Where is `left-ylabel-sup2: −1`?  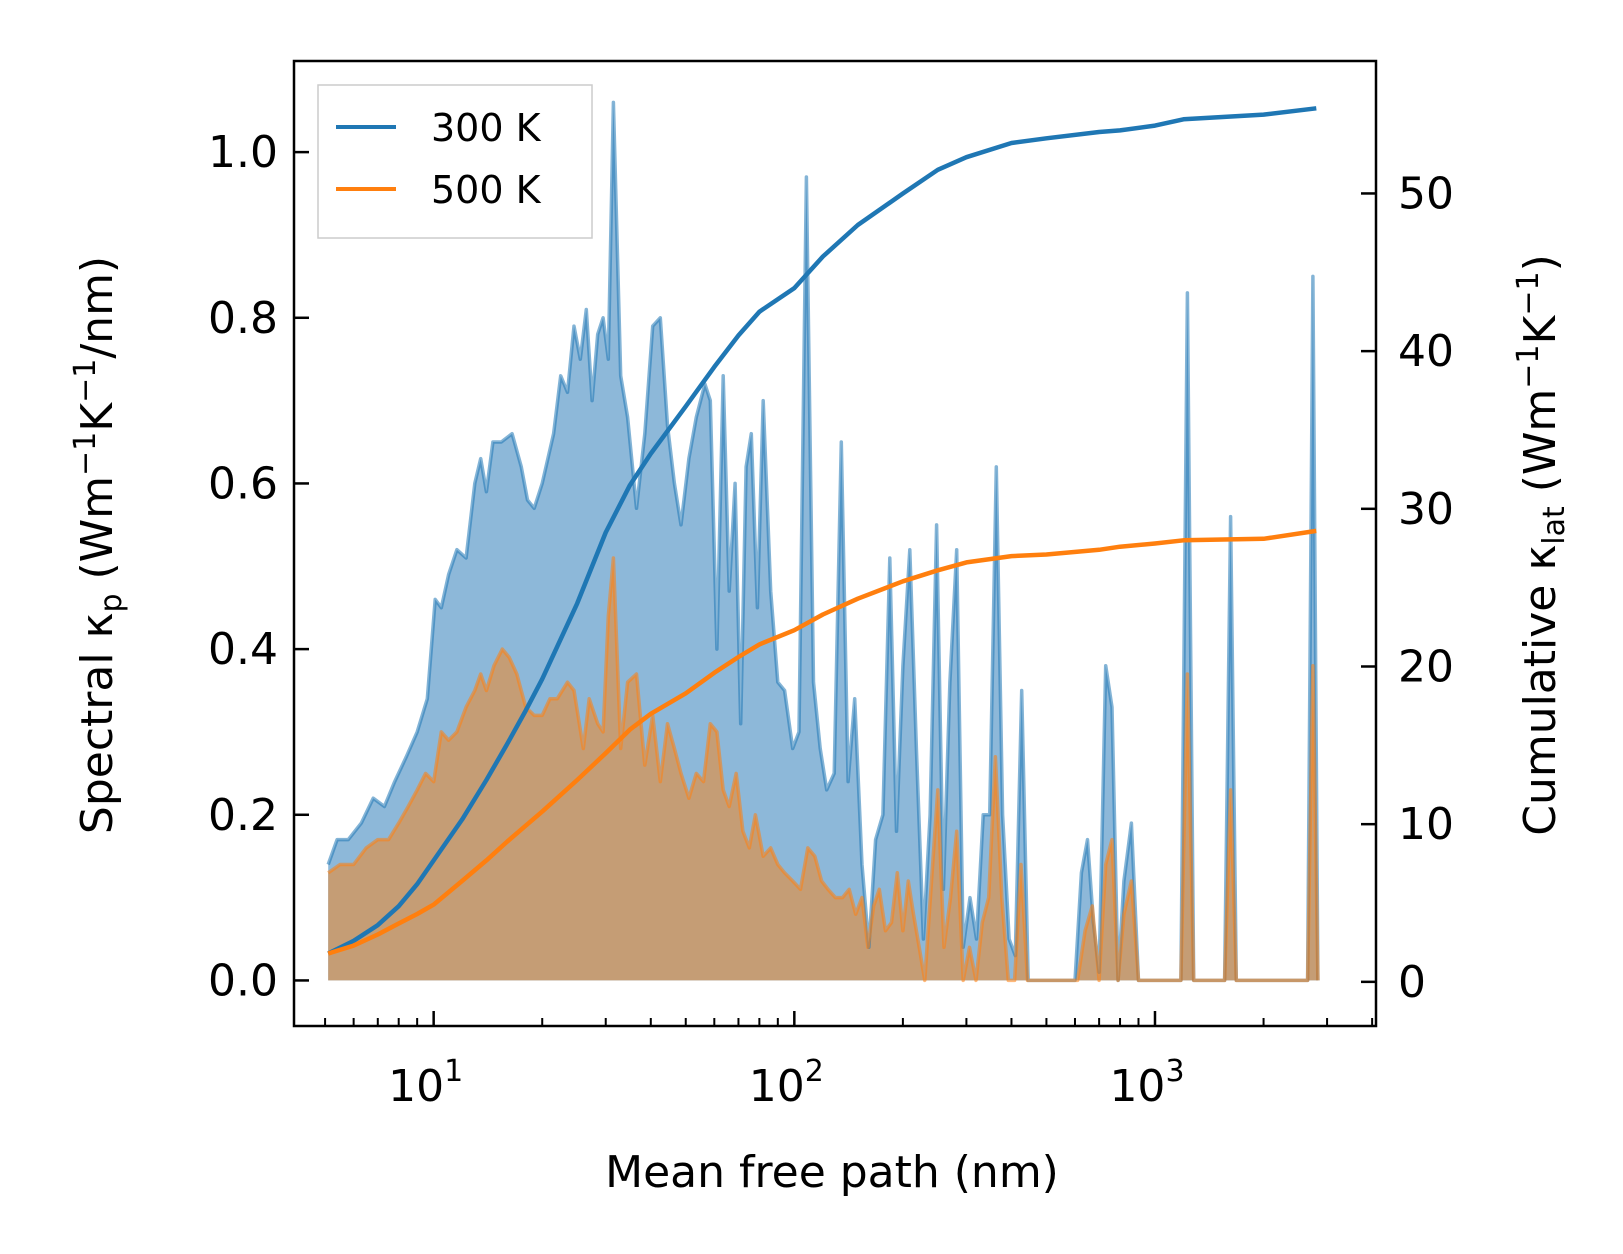 left-ylabel-sup2: −1 is located at coordinates (85, 381).